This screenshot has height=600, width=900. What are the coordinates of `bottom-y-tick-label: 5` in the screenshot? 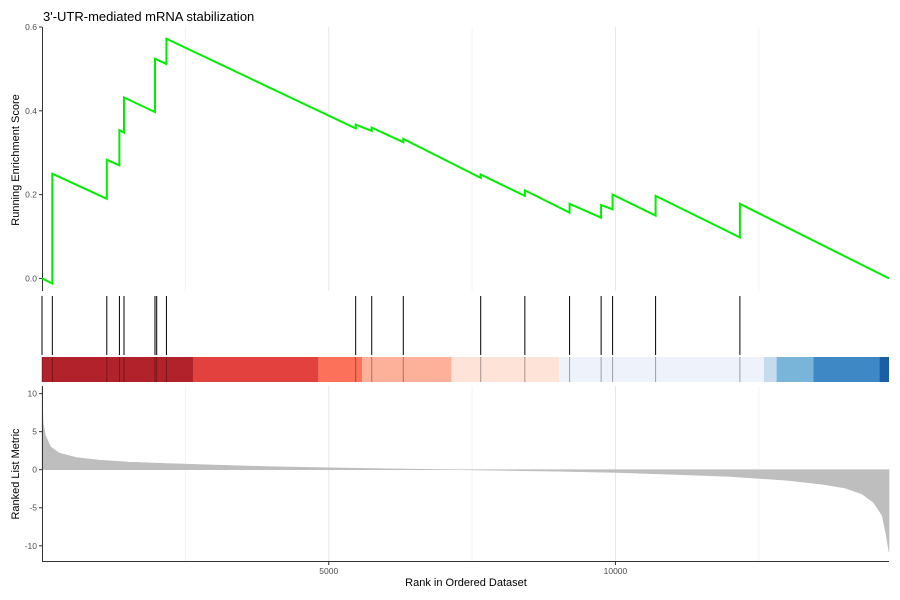 It's located at (34, 432).